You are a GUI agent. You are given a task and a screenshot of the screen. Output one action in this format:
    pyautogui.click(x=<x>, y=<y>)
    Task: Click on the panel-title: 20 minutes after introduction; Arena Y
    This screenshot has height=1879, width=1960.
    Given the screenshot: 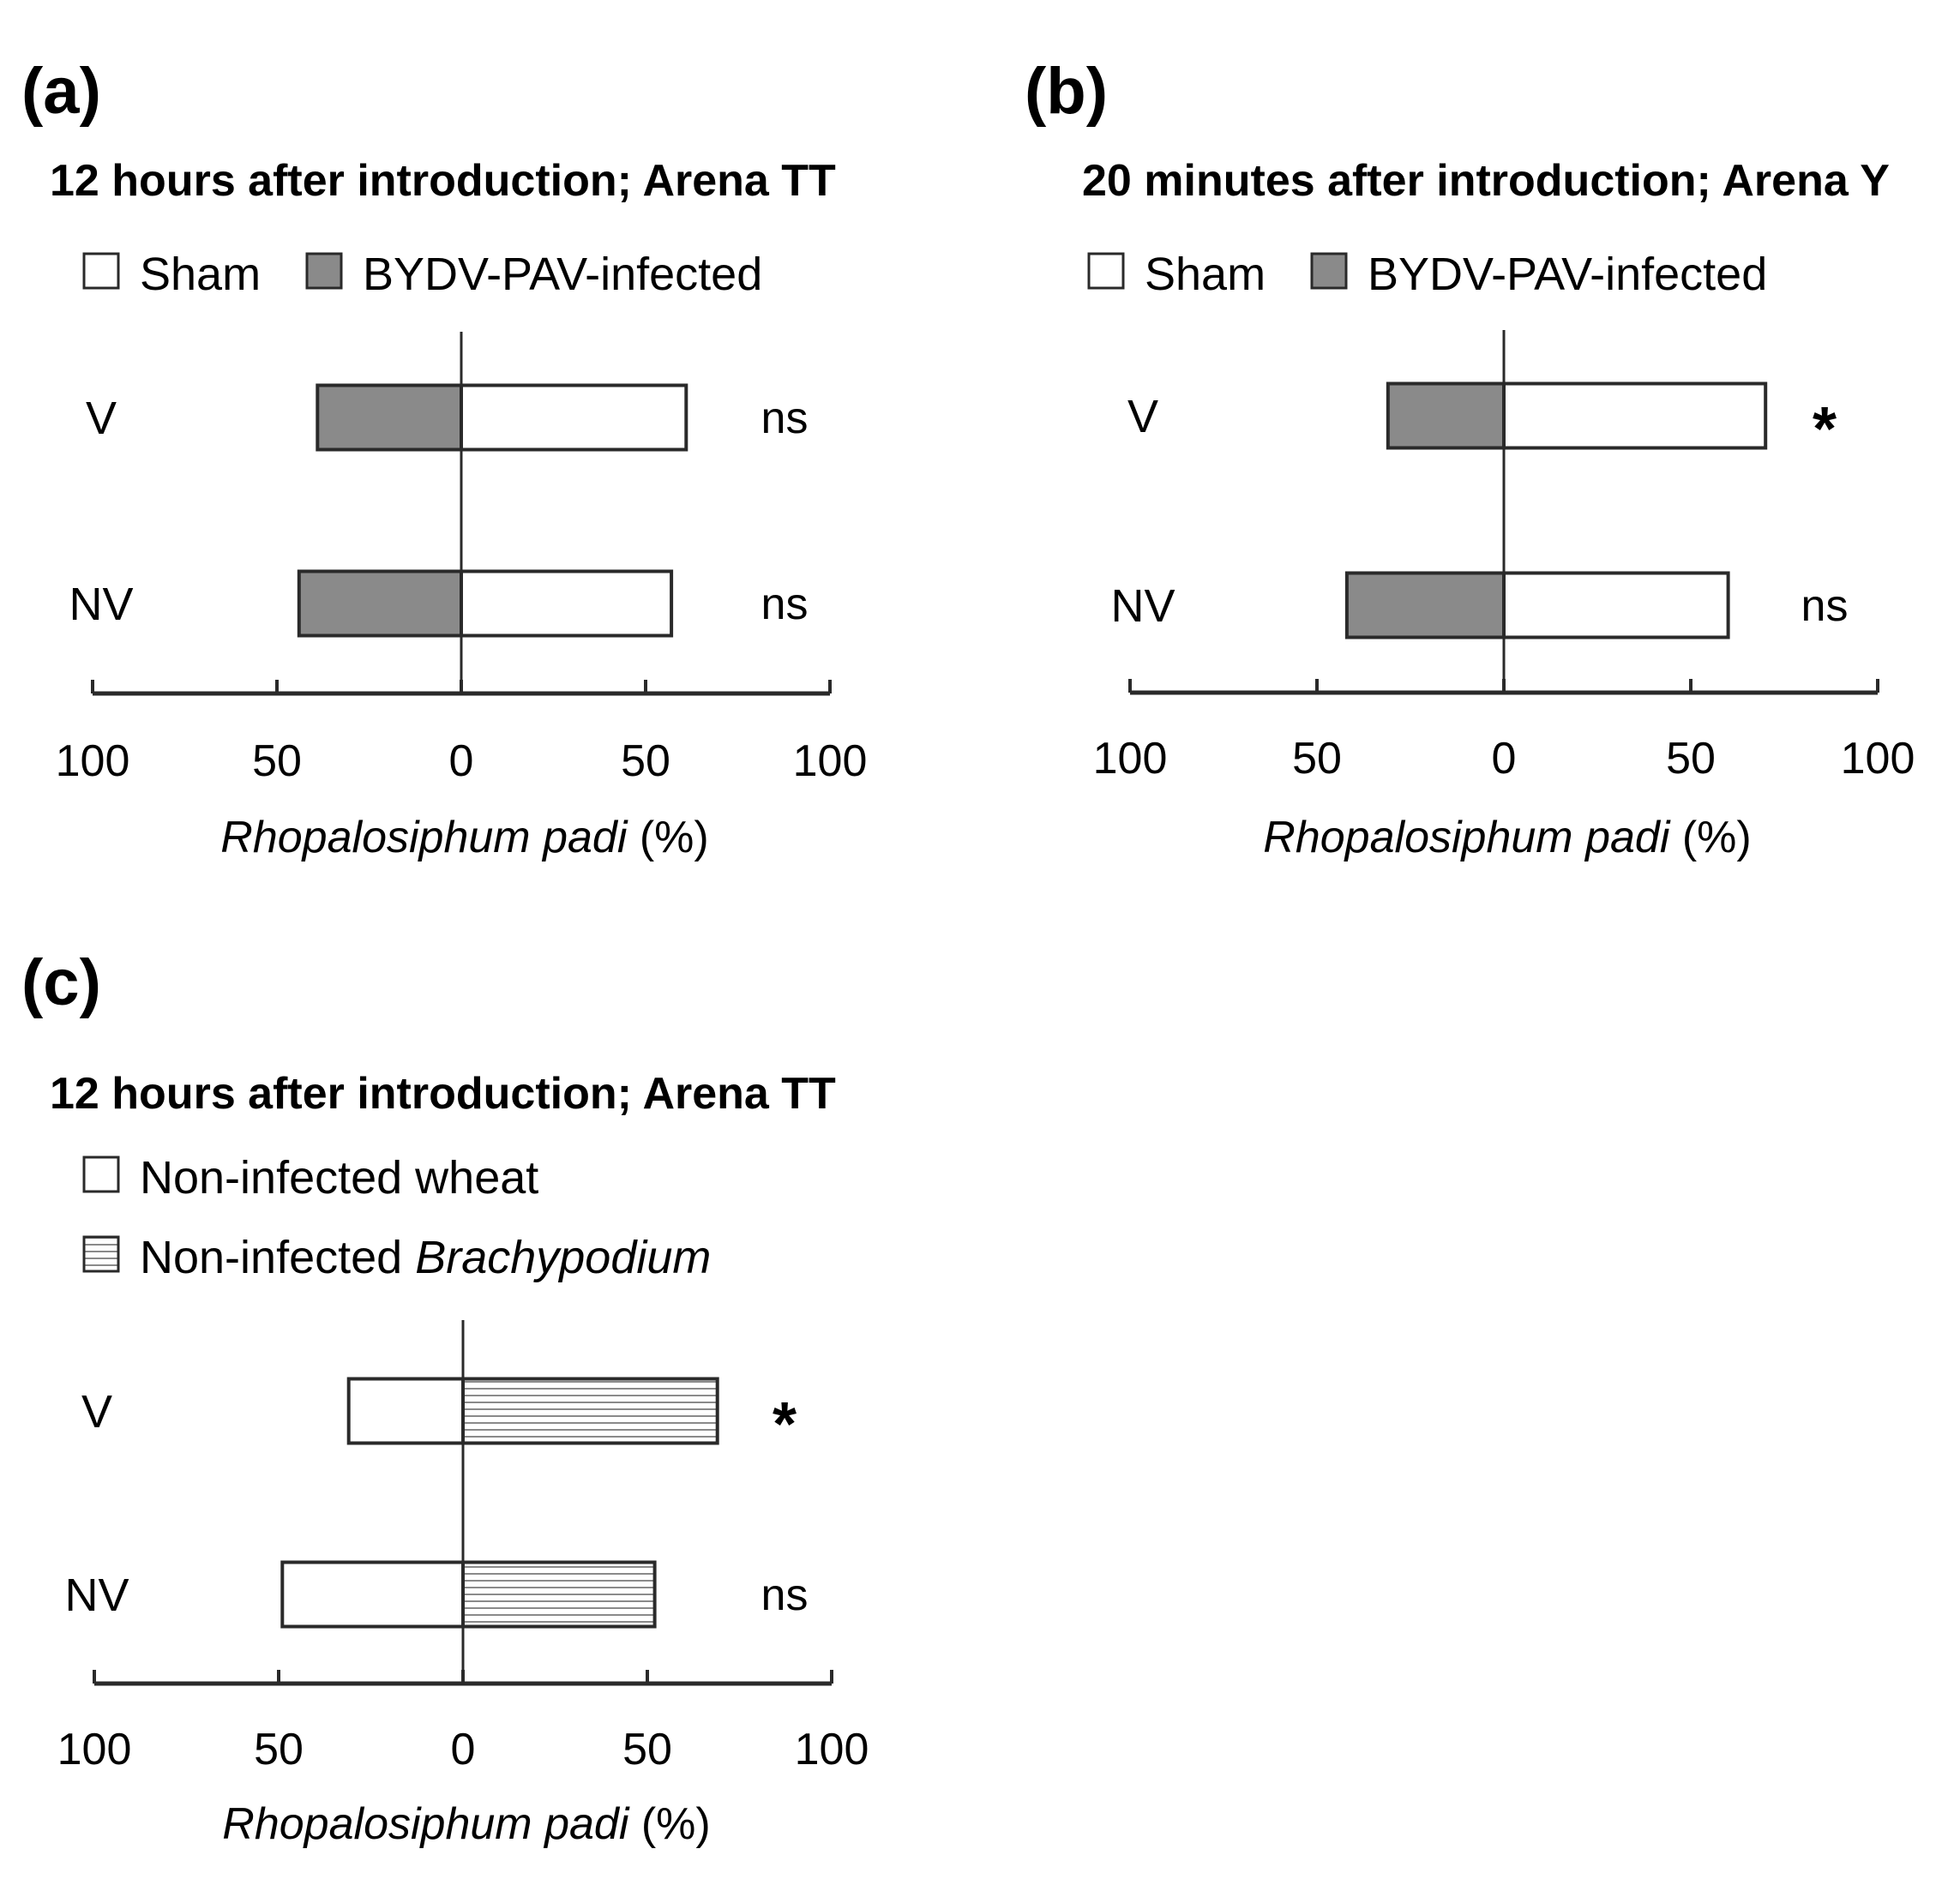 What is the action you would take?
    pyautogui.click(x=1486, y=181)
    